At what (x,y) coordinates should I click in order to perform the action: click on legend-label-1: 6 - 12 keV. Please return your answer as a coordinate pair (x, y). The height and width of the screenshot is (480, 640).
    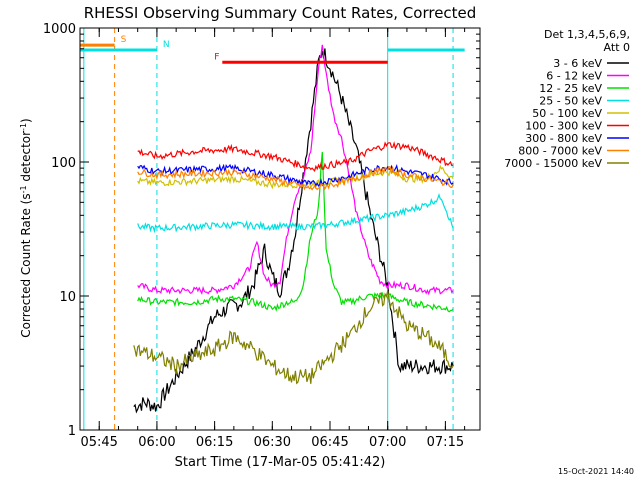
    Looking at the image, I should click on (574, 76).